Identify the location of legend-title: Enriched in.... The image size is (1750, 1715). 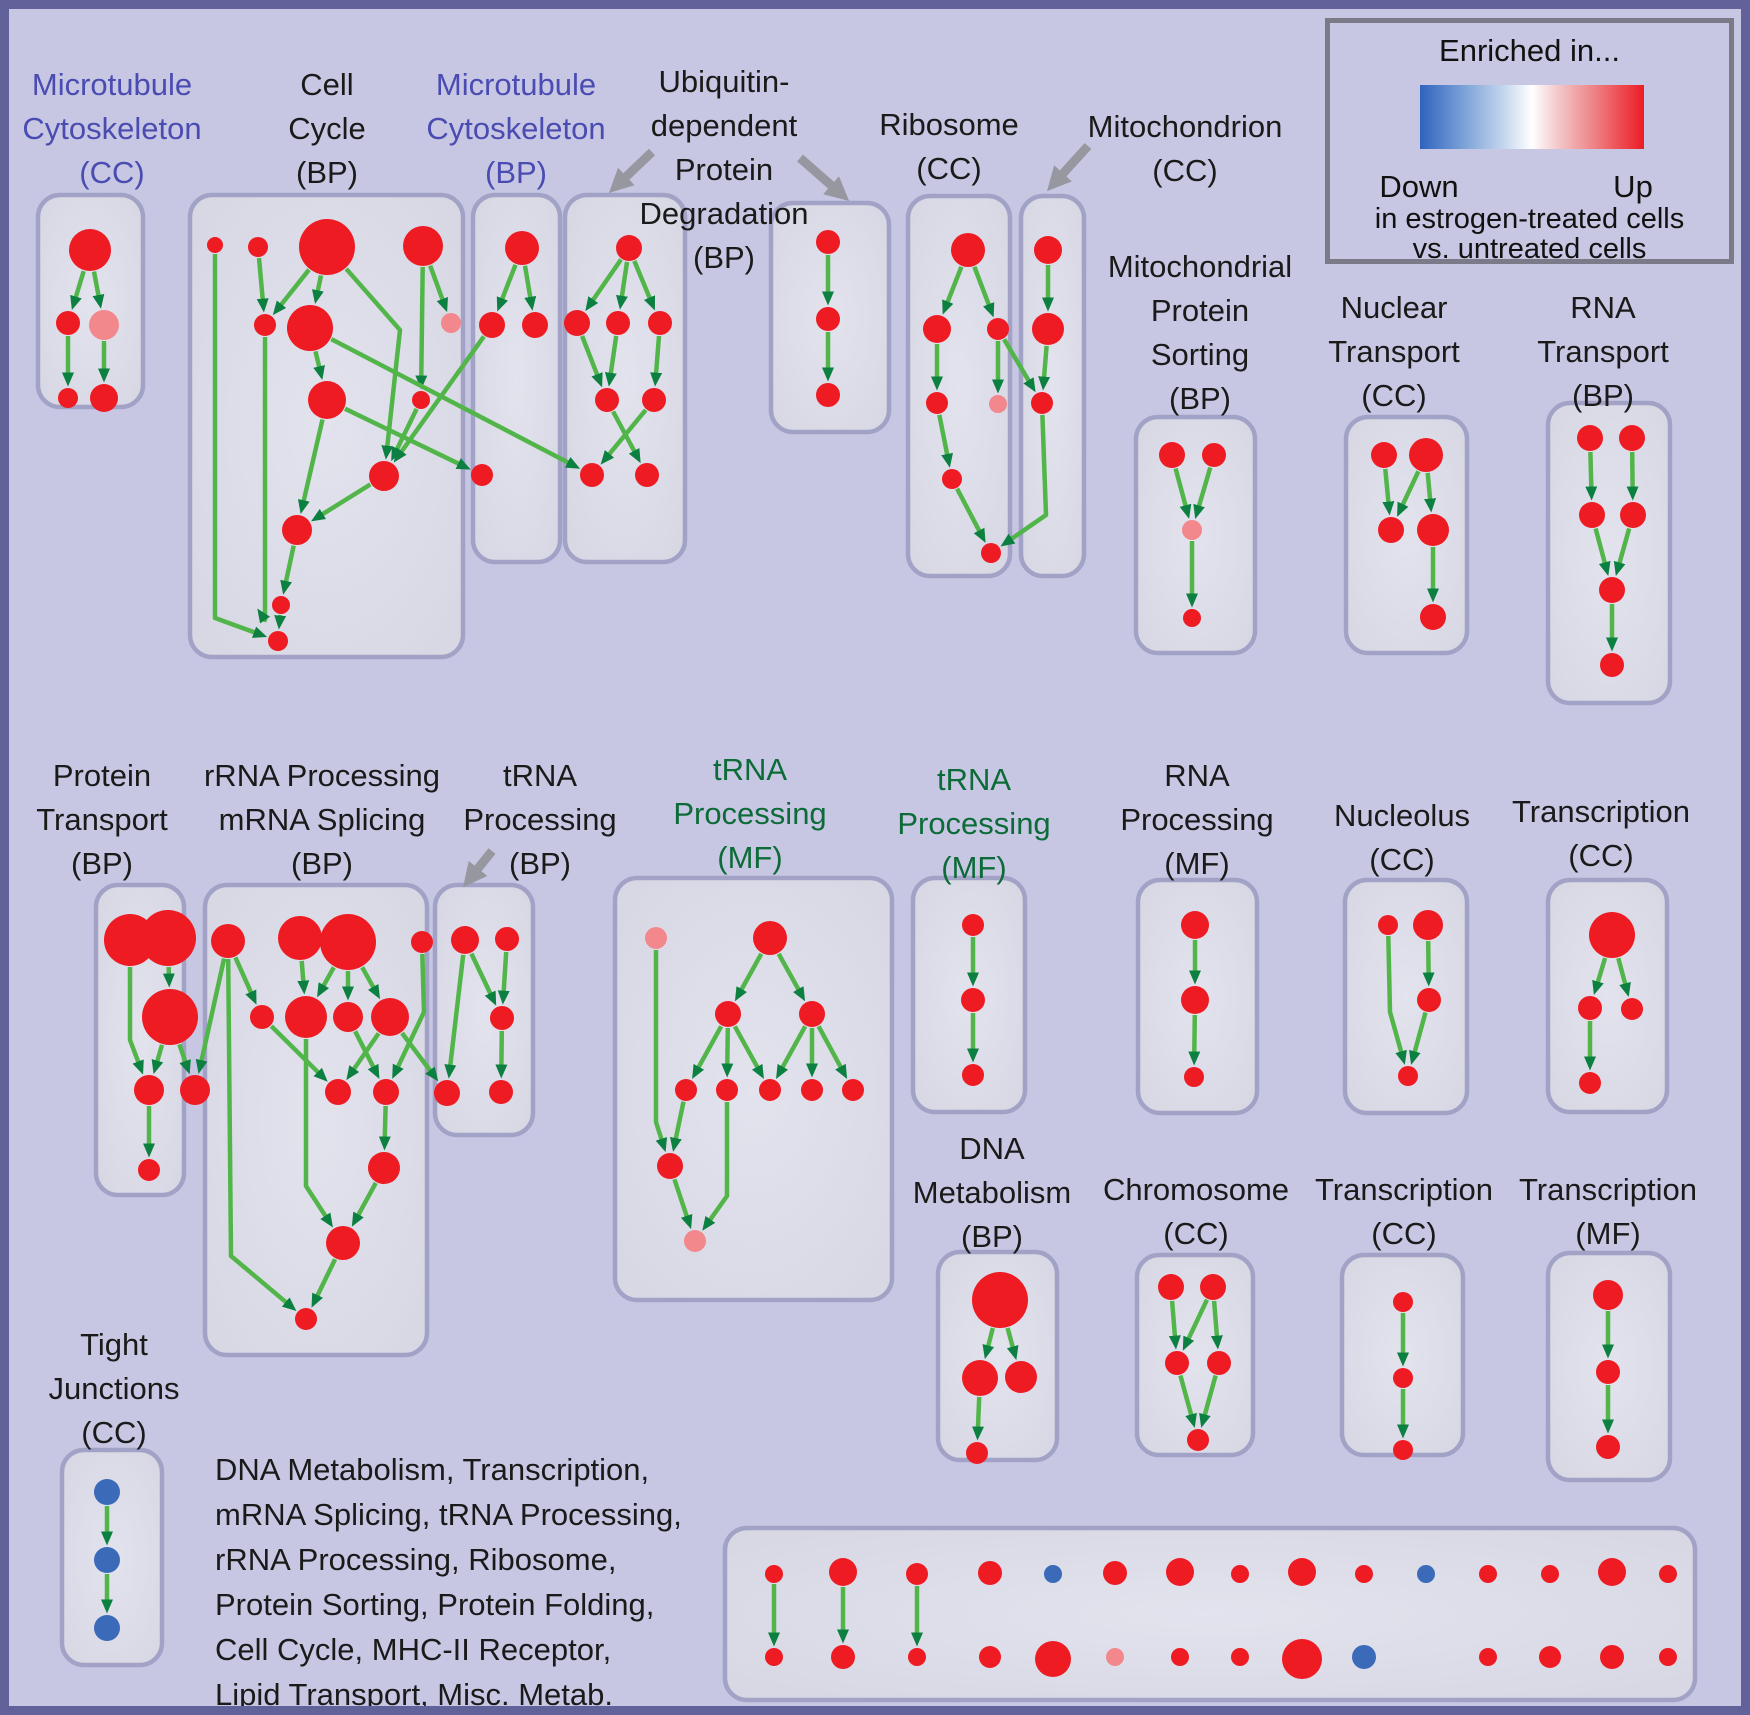
(1529, 50).